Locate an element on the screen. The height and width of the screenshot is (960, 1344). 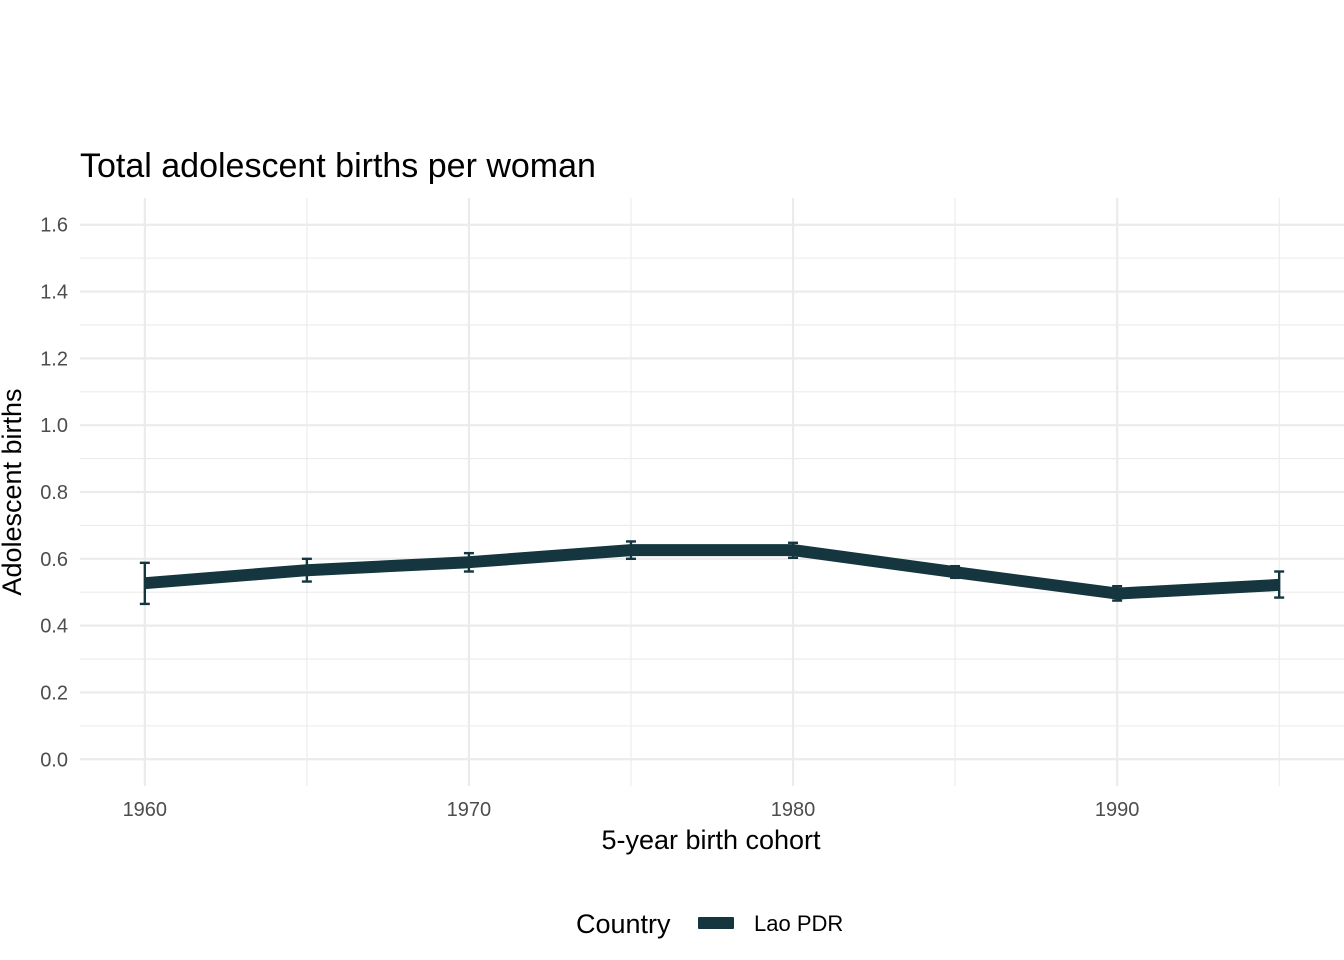
legend-title: Country is located at coordinates (623, 924).